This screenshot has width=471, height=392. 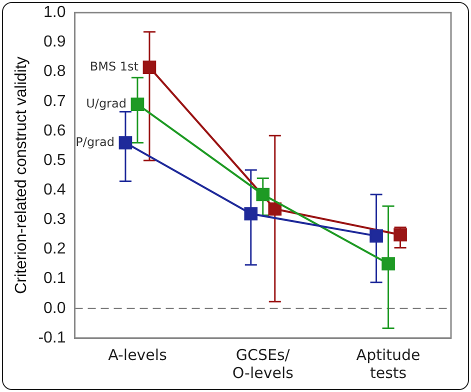 What do you see at coordinates (55, 131) in the screenshot?
I see `y-tick-label: 0.6` at bounding box center [55, 131].